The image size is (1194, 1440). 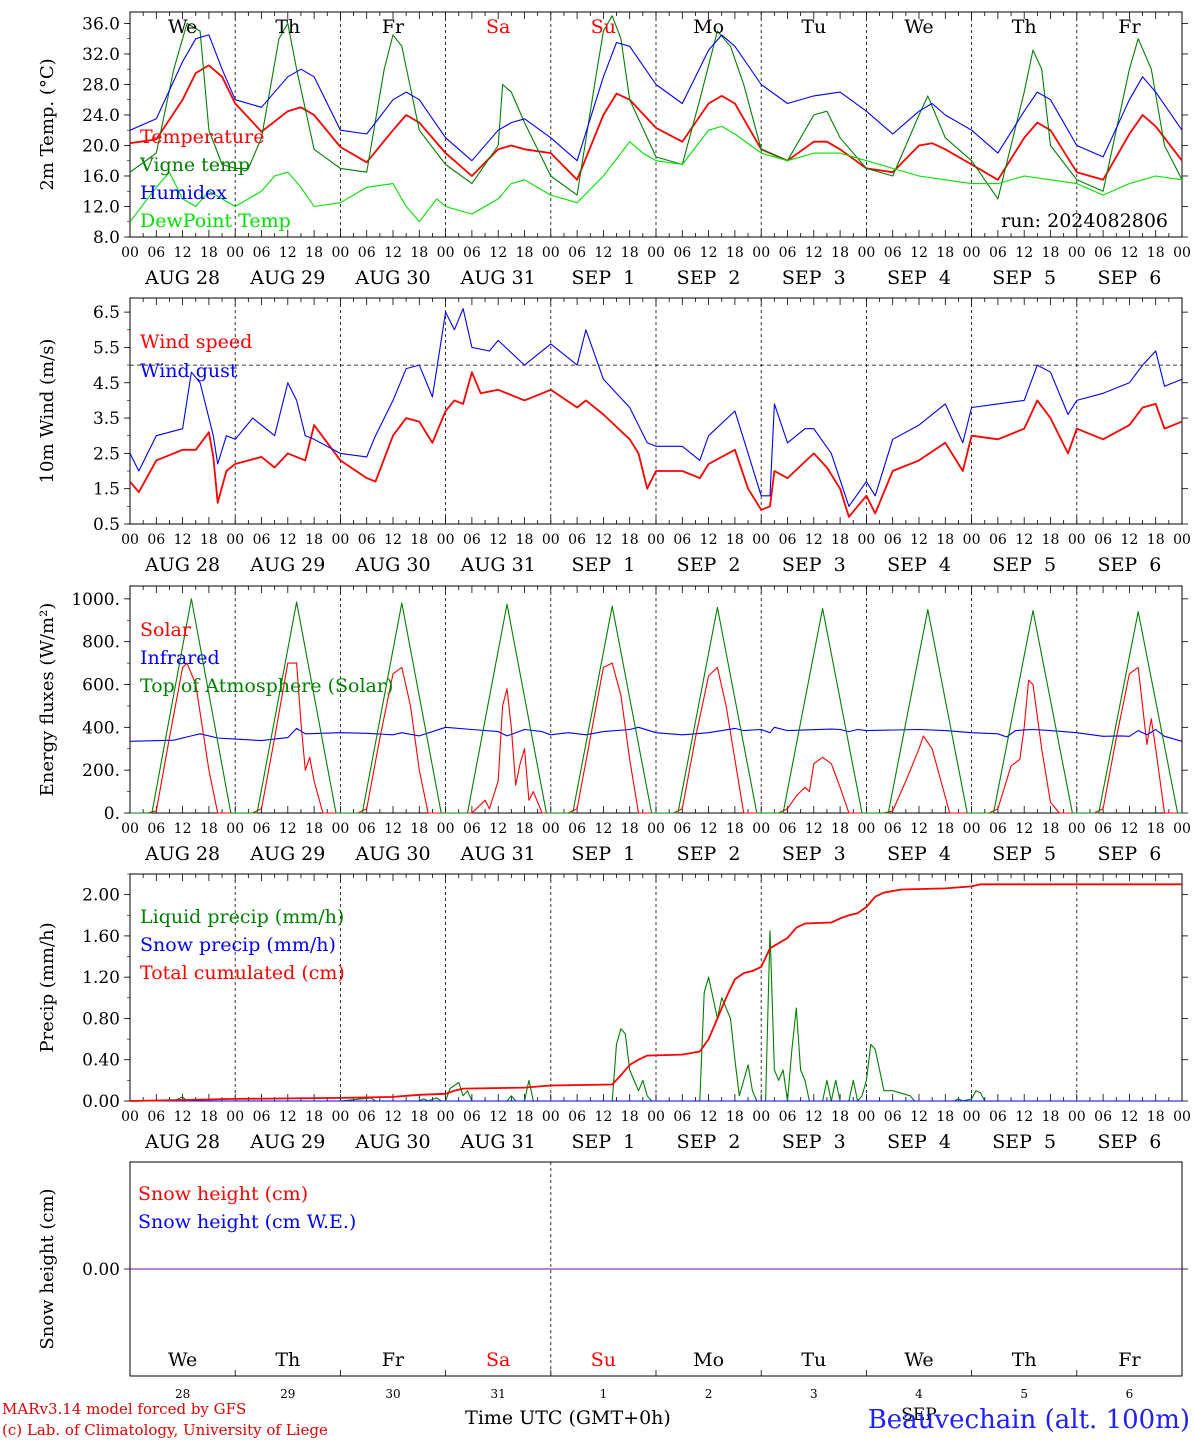 What do you see at coordinates (106, 419) in the screenshot?
I see `y-tick-label: 3.5` at bounding box center [106, 419].